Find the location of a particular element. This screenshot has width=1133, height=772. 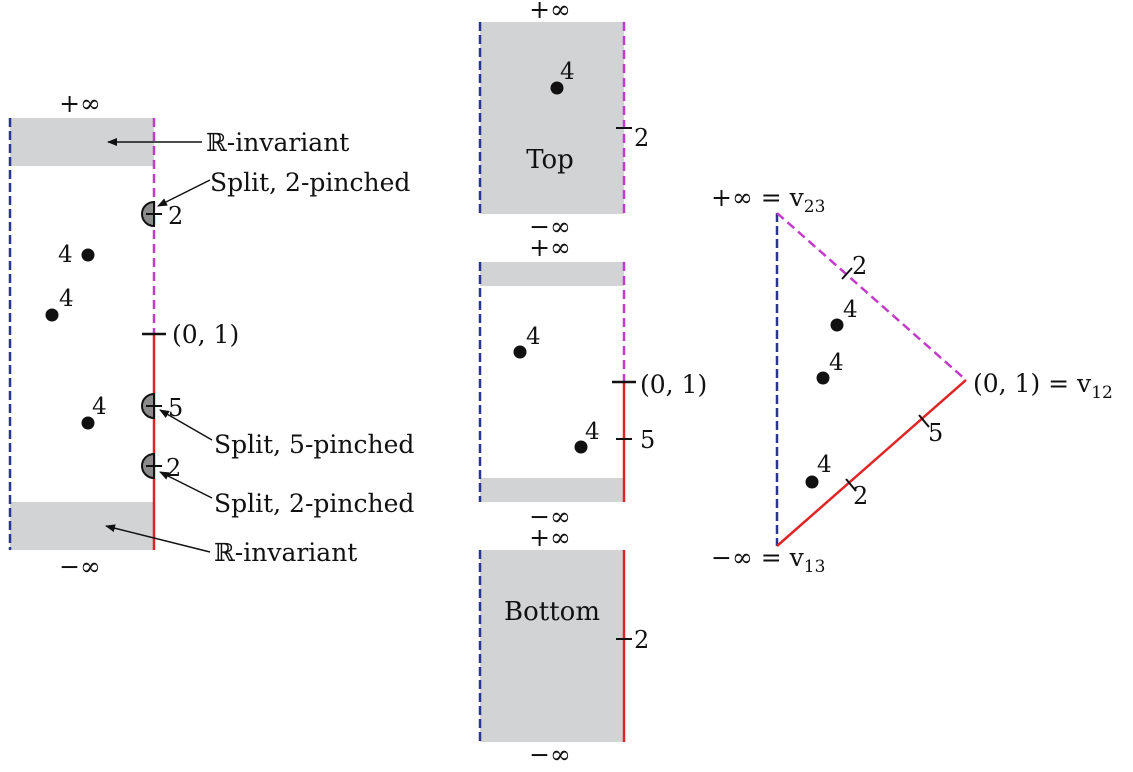

left-shaded-bottom is located at coordinates (82, 526).